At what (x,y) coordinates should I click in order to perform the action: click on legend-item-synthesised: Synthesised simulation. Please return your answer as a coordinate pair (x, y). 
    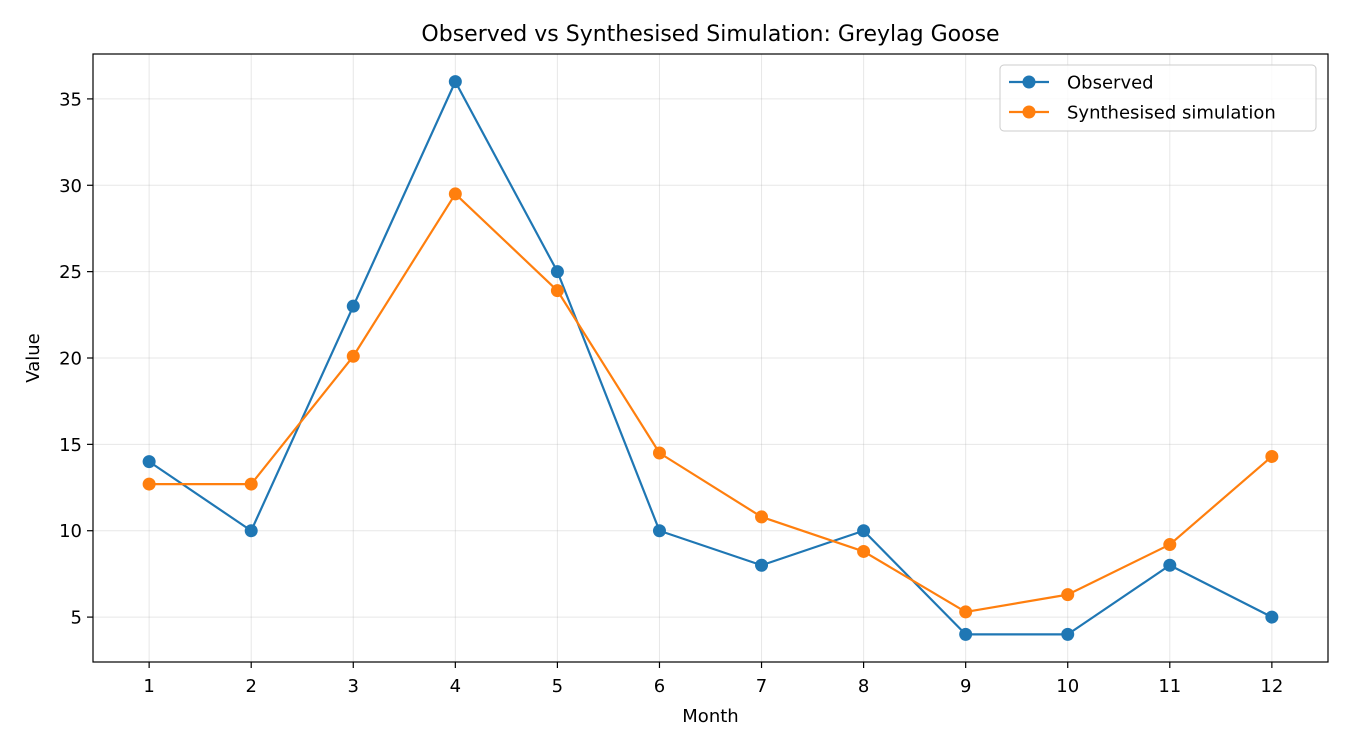
    Looking at the image, I should click on (1142, 113).